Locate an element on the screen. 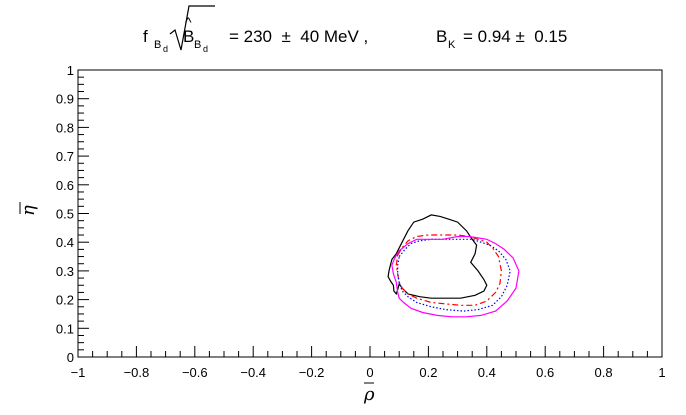  y-tick-label: 0.5 is located at coordinates (65, 214).